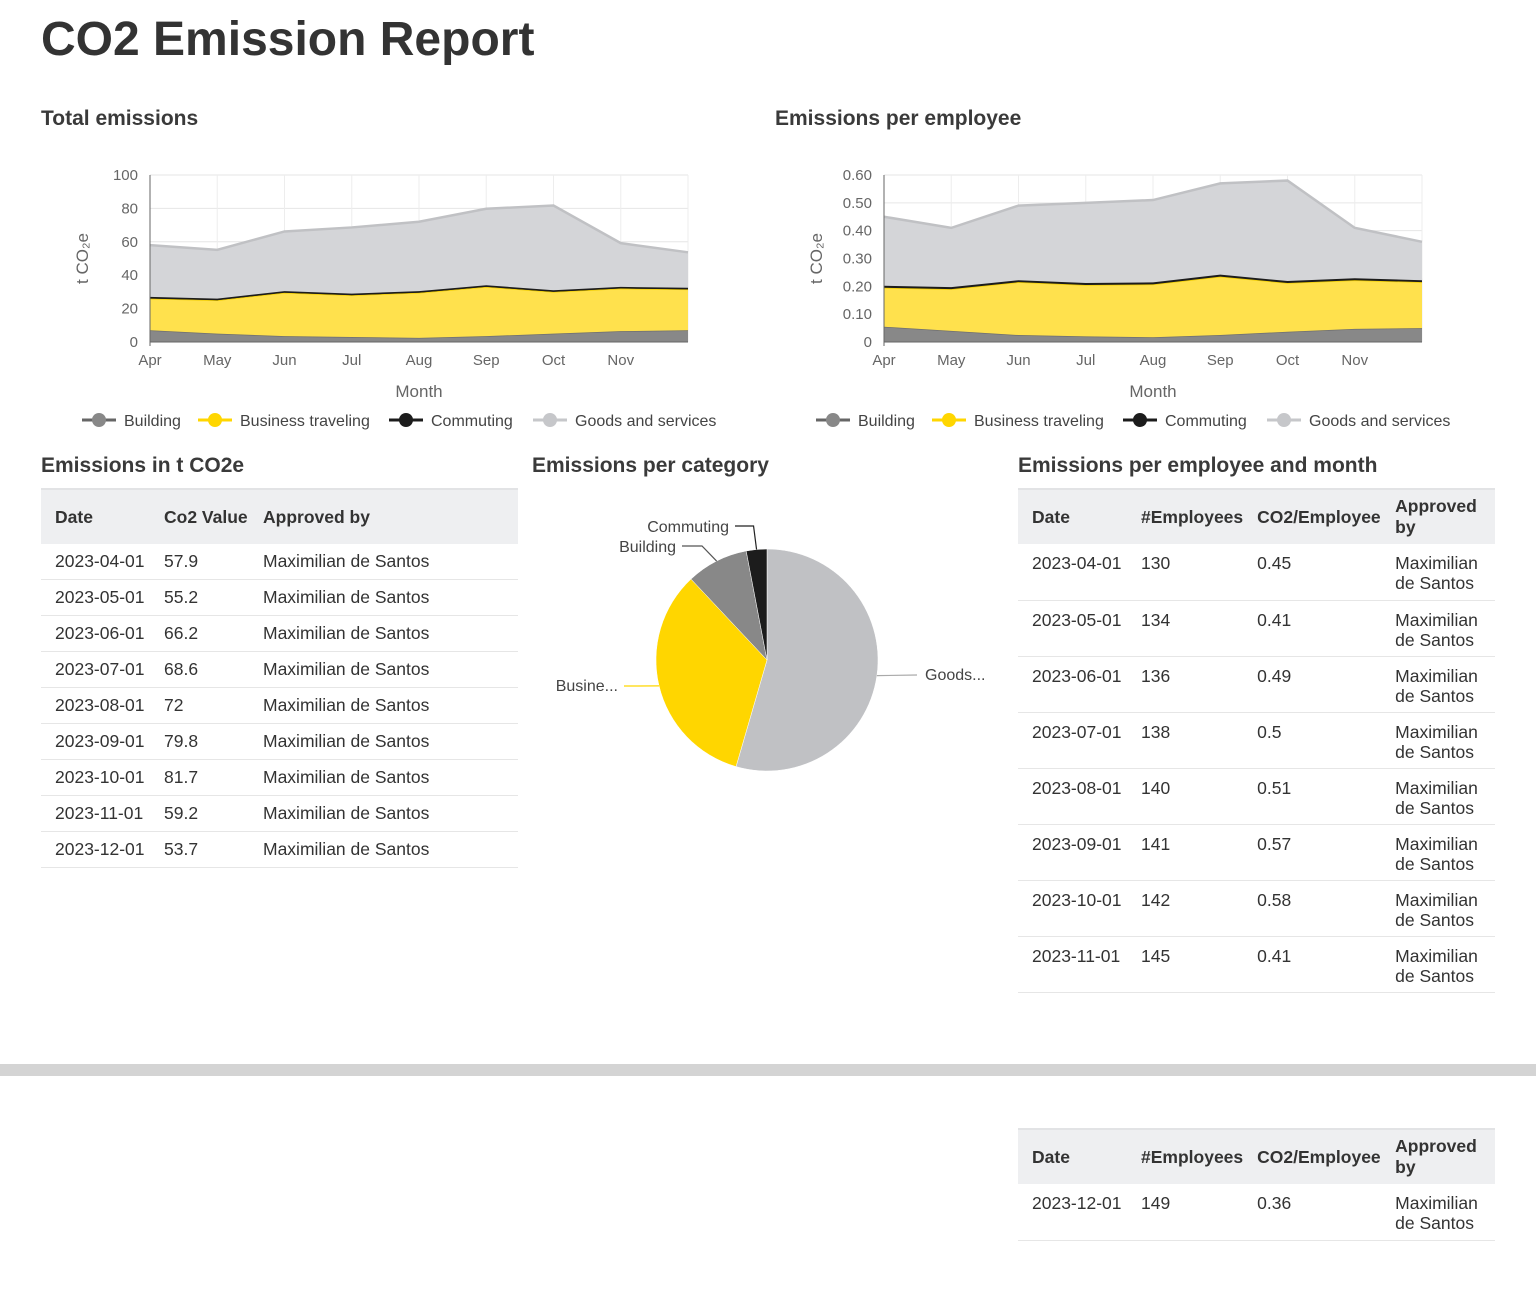  What do you see at coordinates (129, 275) in the screenshot?
I see `y-tick-label: 40` at bounding box center [129, 275].